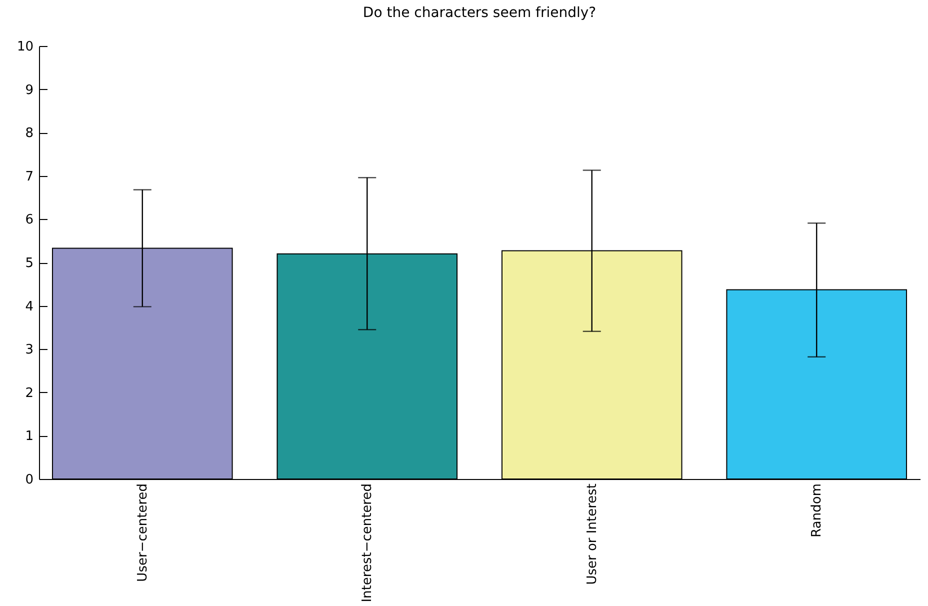 The height and width of the screenshot is (606, 928). I want to click on x-tick-label: User−centered, so click(142, 533).